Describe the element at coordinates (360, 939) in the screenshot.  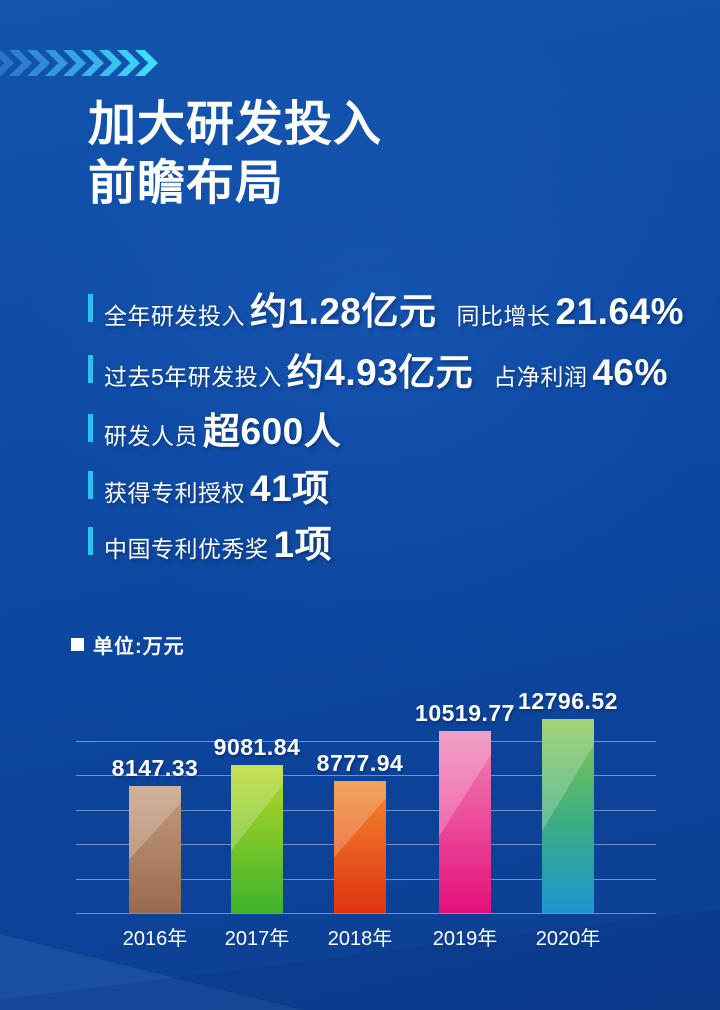
I see `bar-x-label: 2018年` at that location.